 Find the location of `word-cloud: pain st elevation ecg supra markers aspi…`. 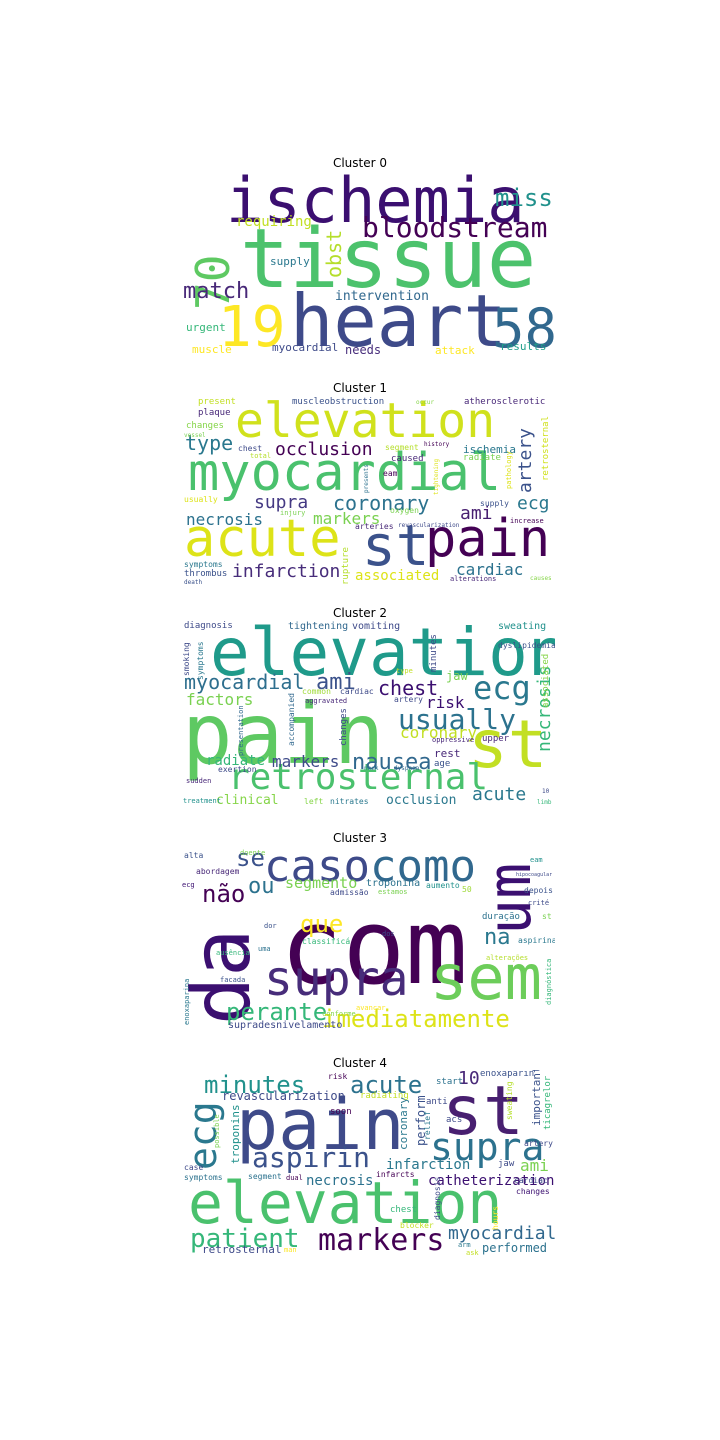

word-cloud: pain st elevation ecg supra markers aspi… is located at coordinates (367, 1167).